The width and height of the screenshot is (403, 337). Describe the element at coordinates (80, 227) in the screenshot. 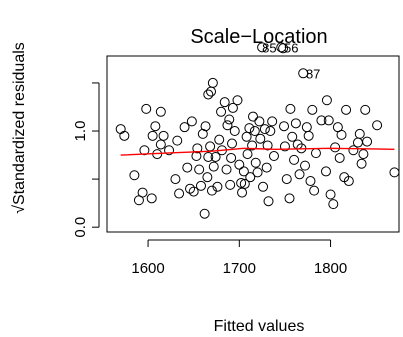

I see `y-tick-label: 0.0` at that location.